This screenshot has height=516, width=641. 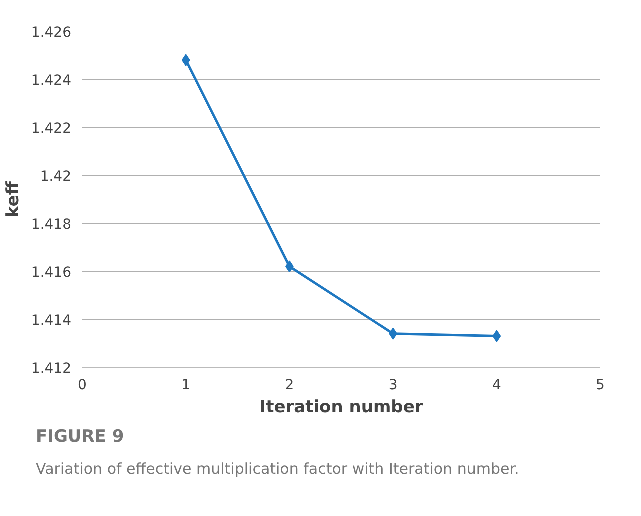 What do you see at coordinates (497, 386) in the screenshot?
I see `x-tick-label: 4` at bounding box center [497, 386].